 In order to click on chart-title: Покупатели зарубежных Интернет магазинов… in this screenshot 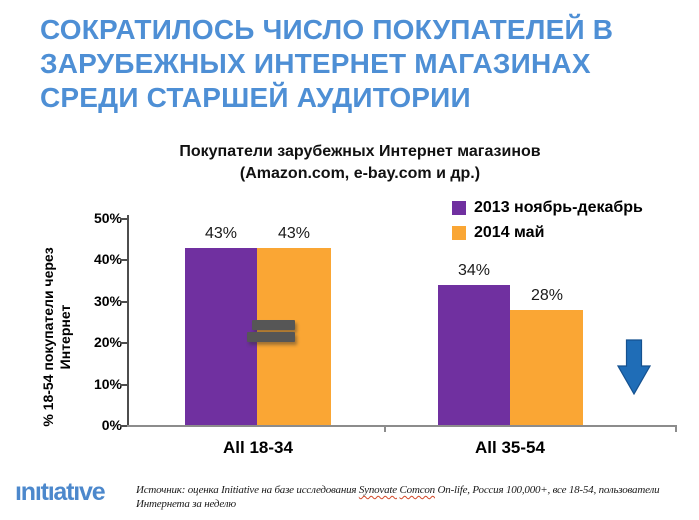, I will do `click(360, 163)`.